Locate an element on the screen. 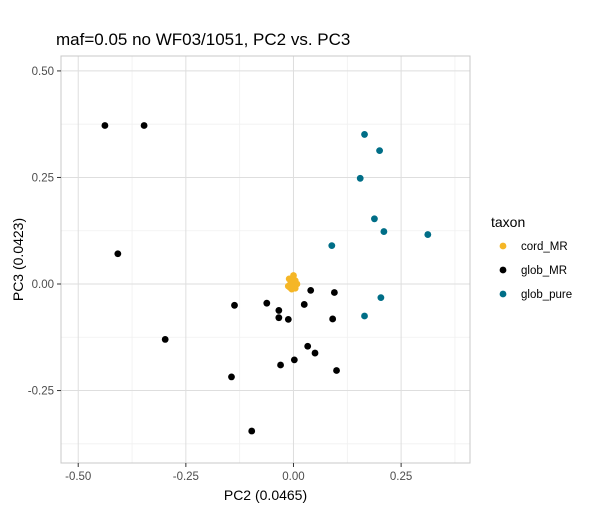 The height and width of the screenshot is (532, 593). y-tick-label: -0.25 is located at coordinates (41, 392).